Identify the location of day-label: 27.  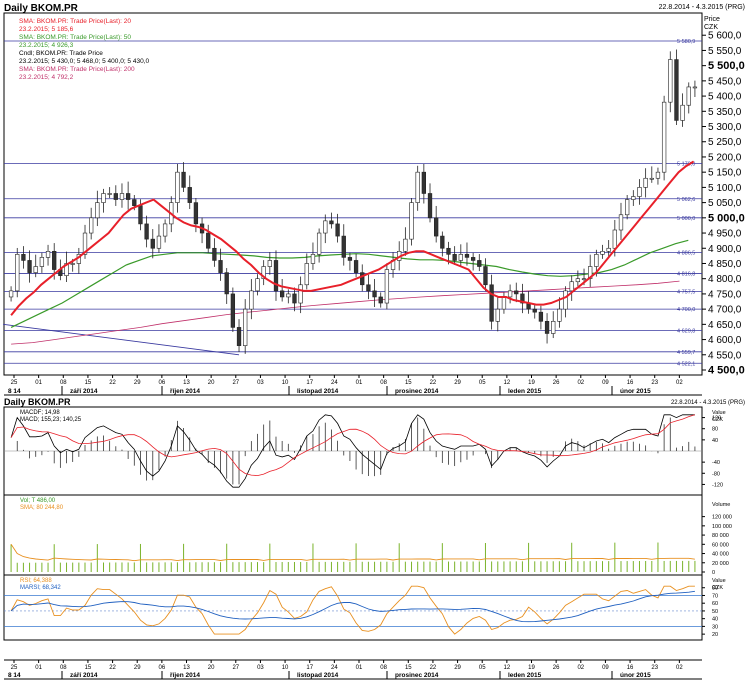
(235, 668).